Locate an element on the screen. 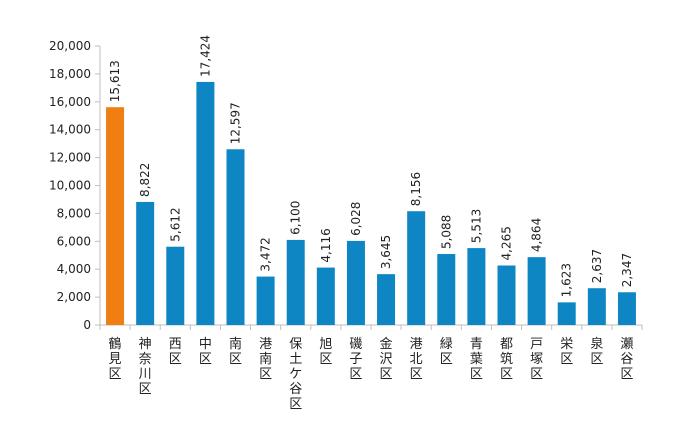  data-label: 15,613 is located at coordinates (115, 81).